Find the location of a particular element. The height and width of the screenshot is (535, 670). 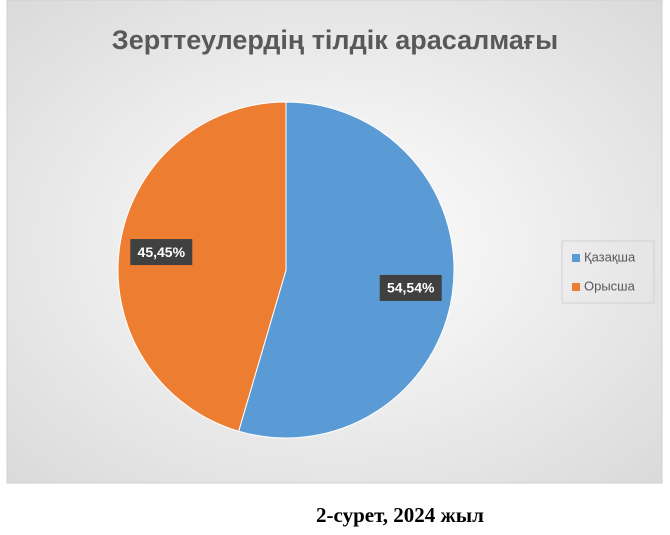

data-label: 54,54% is located at coordinates (411, 288).